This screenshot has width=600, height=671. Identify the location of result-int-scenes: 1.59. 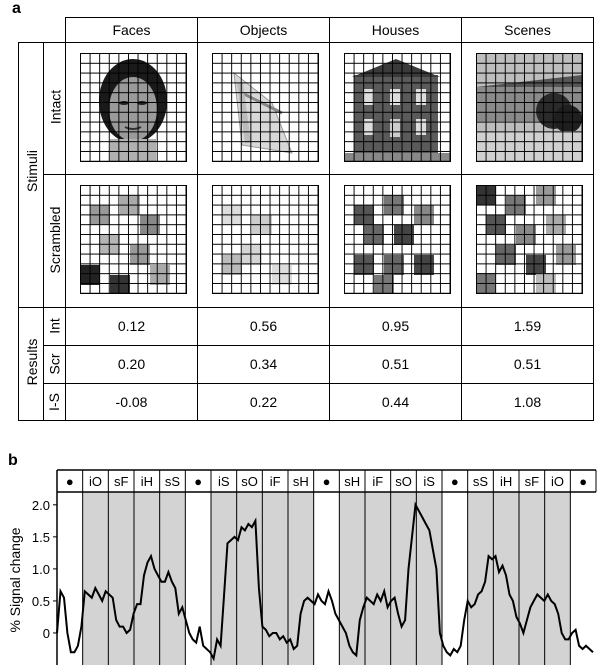
(527, 326).